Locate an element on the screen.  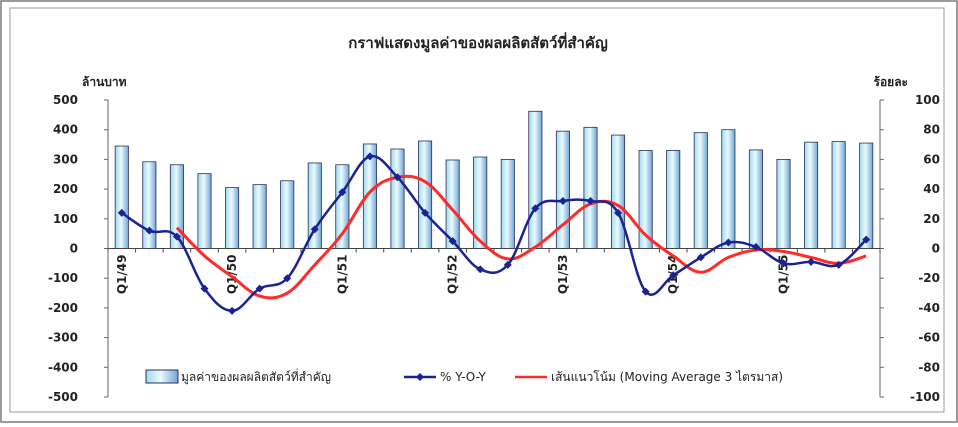
y-left-tick-label: 500 is located at coordinates (65, 100).